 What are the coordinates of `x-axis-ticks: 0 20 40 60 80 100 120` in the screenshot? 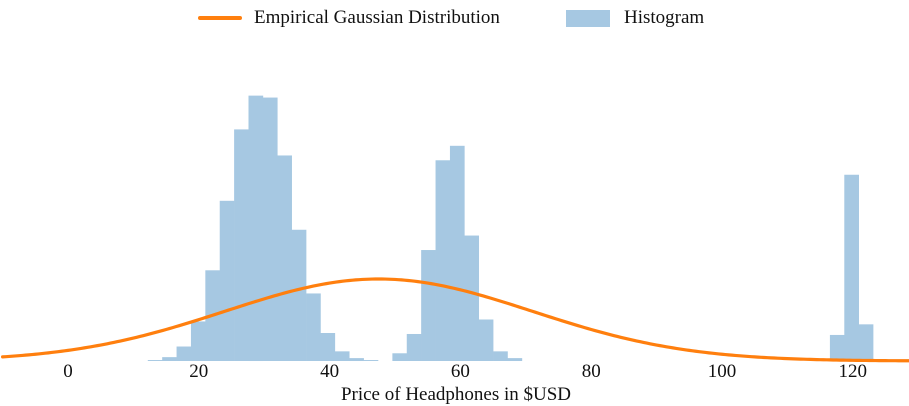 It's located at (465, 371).